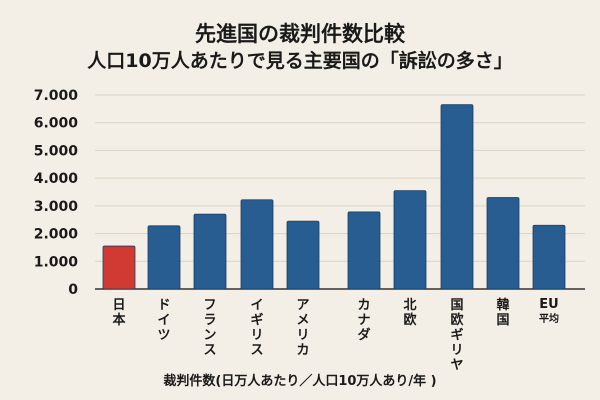  What do you see at coordinates (163, 335) in the screenshot?
I see `x-tick-label: ツ` at bounding box center [163, 335].